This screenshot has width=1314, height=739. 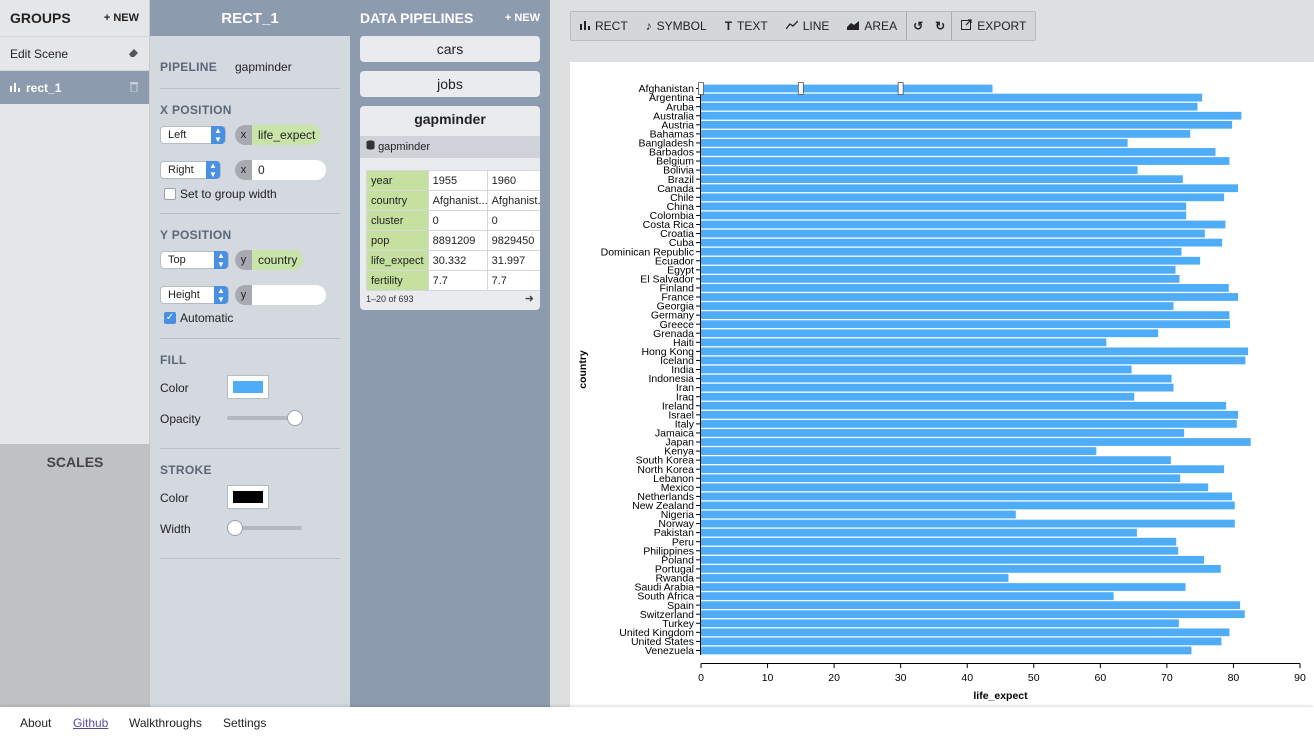 What do you see at coordinates (450, 147) in the screenshot?
I see `pipeline-source: gapminder` at bounding box center [450, 147].